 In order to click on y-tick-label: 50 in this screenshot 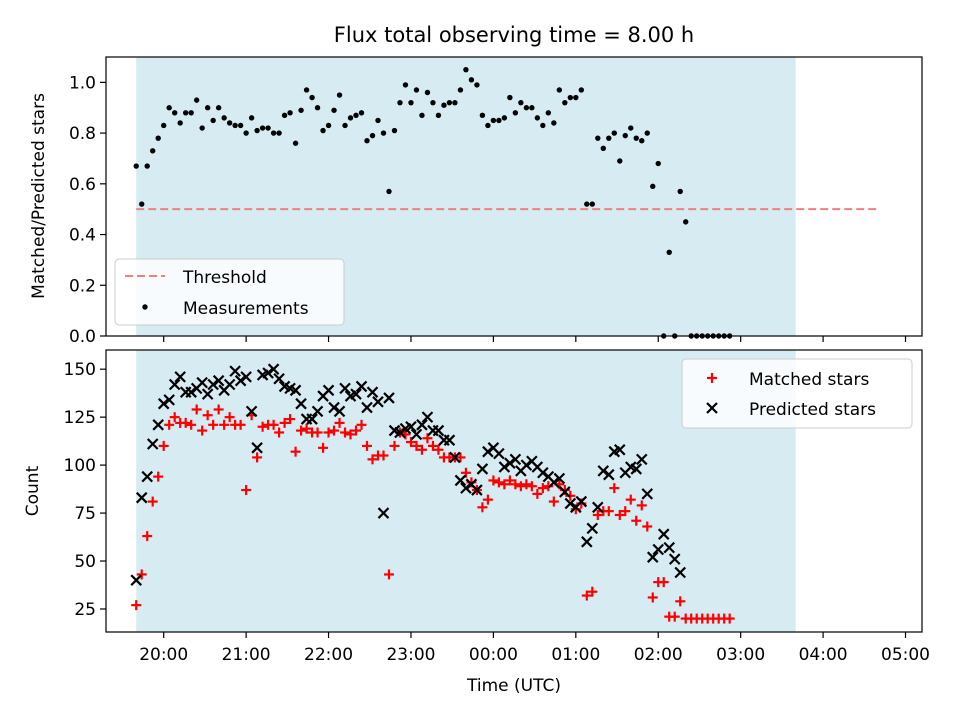, I will do `click(85, 562)`.